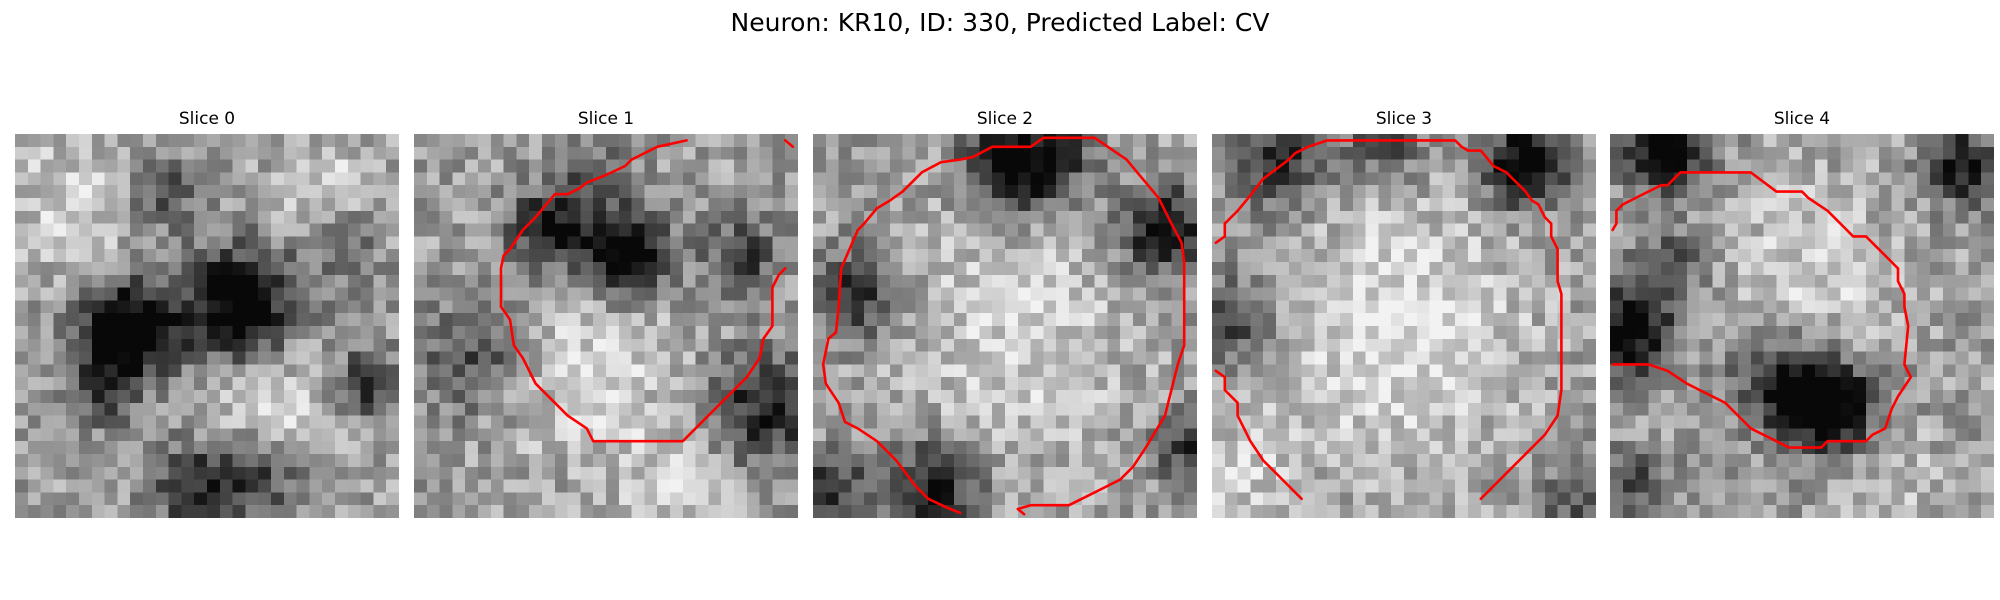 The image size is (2000, 600). I want to click on slice-title: Slice 0, so click(207, 119).